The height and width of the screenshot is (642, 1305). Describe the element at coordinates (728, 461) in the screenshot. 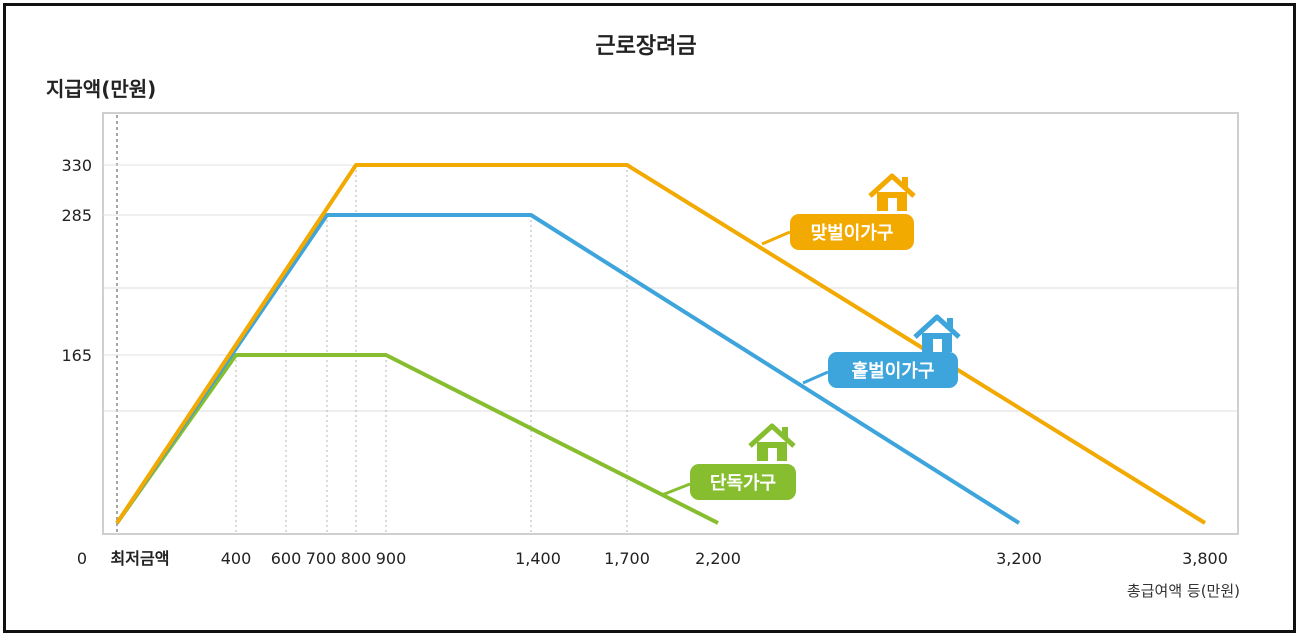

I see `legend-single-person: 단독가구` at that location.